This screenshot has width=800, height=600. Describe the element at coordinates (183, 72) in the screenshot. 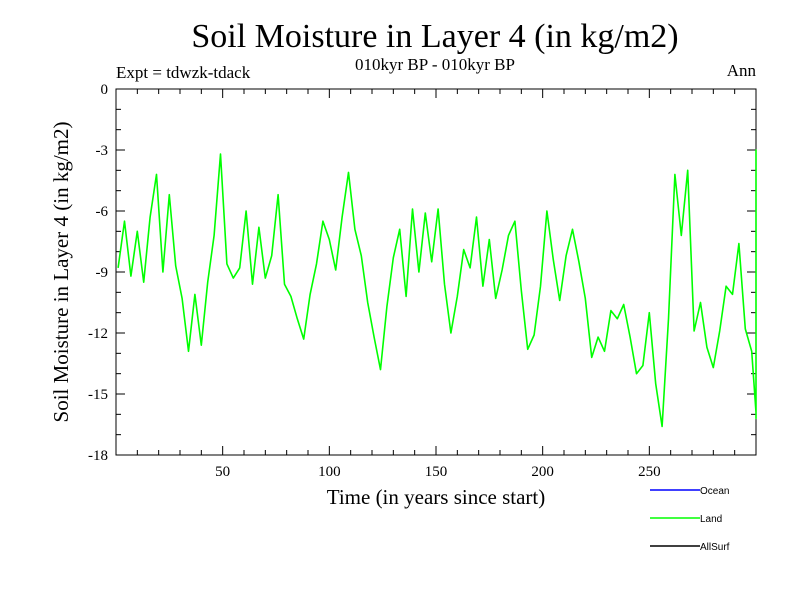

I see `experiment-label: Expt = tdwzk-tdack` at that location.